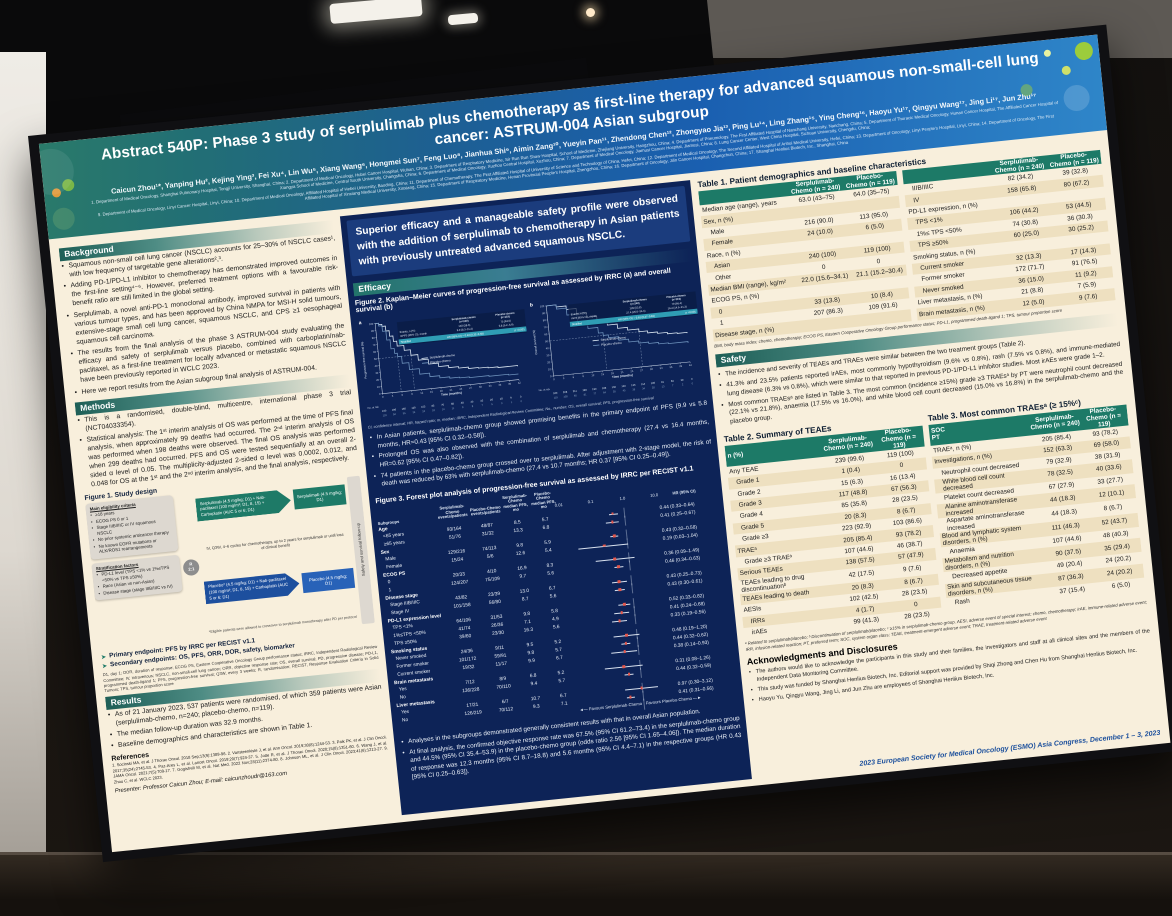 This screenshot has width=1172, height=916. Describe the element at coordinates (473, 402) in the screenshot. I see `svg-text: 40` at that location.